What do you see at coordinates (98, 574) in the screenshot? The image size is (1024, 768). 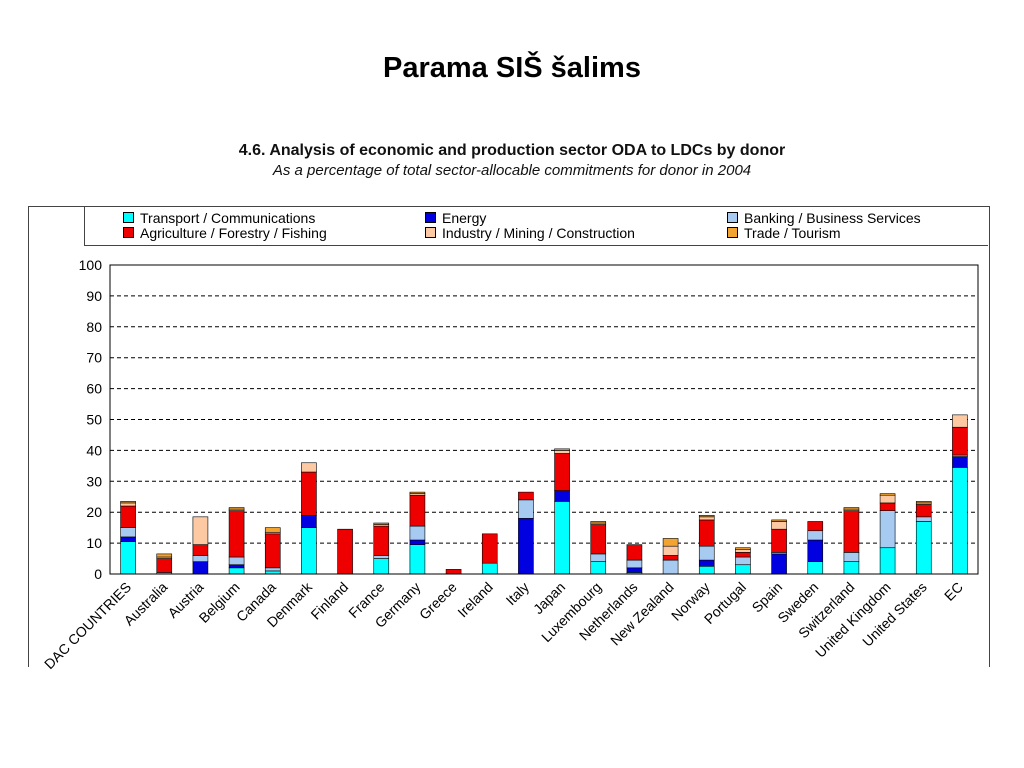 I see `y-tick-label: 0` at bounding box center [98, 574].